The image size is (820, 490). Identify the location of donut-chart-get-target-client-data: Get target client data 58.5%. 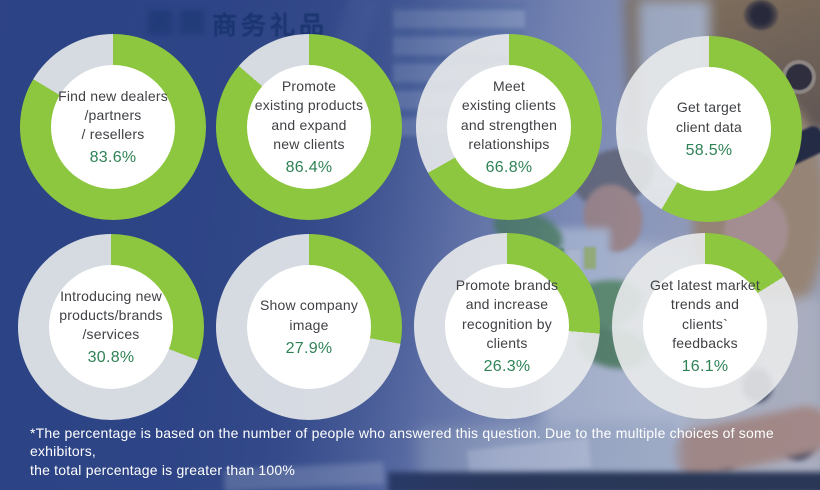
(709, 129).